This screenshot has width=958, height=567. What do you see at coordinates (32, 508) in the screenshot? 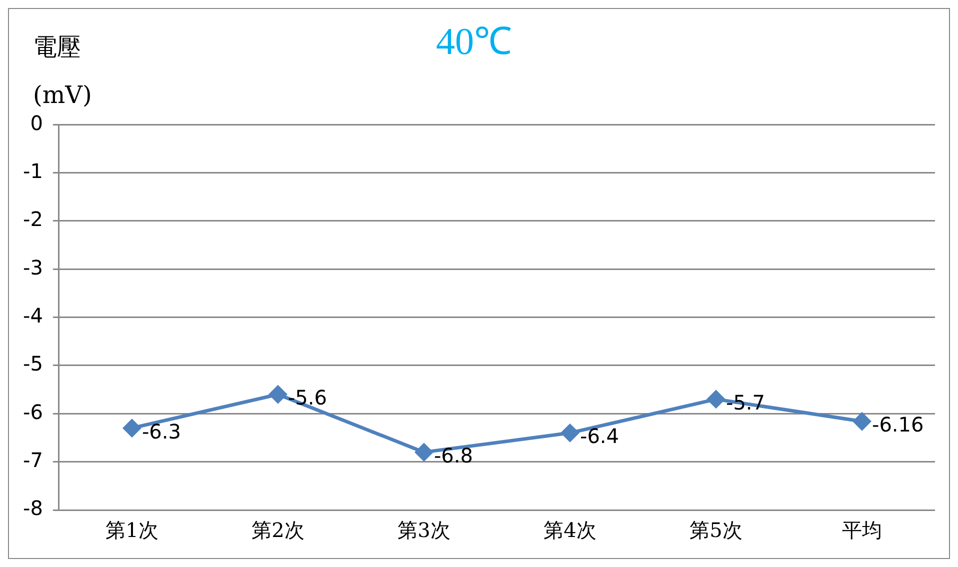
I see `y-tick-label: -8` at bounding box center [32, 508].